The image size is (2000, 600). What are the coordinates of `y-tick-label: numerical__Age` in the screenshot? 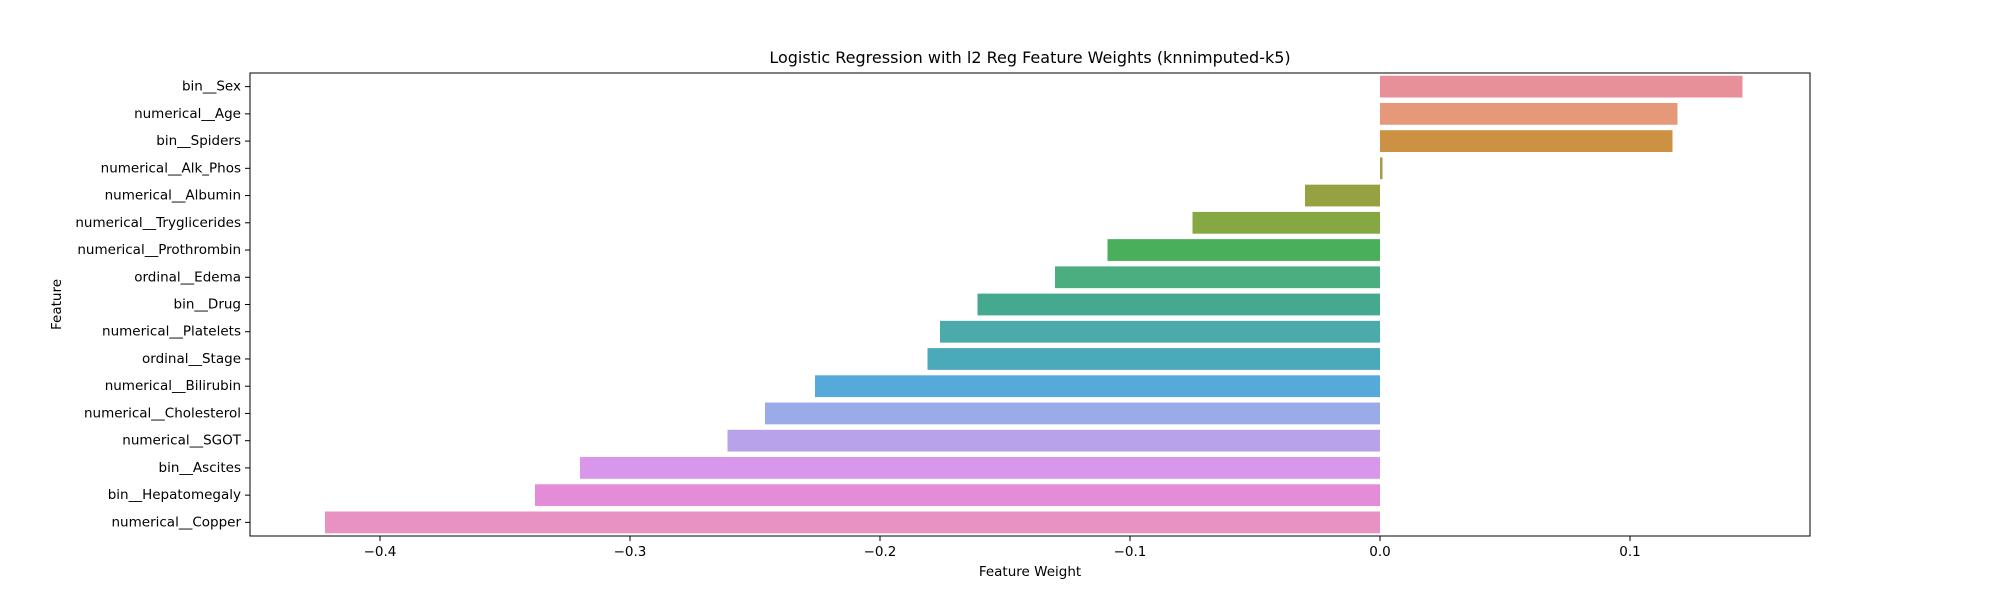 It's located at (187, 114).